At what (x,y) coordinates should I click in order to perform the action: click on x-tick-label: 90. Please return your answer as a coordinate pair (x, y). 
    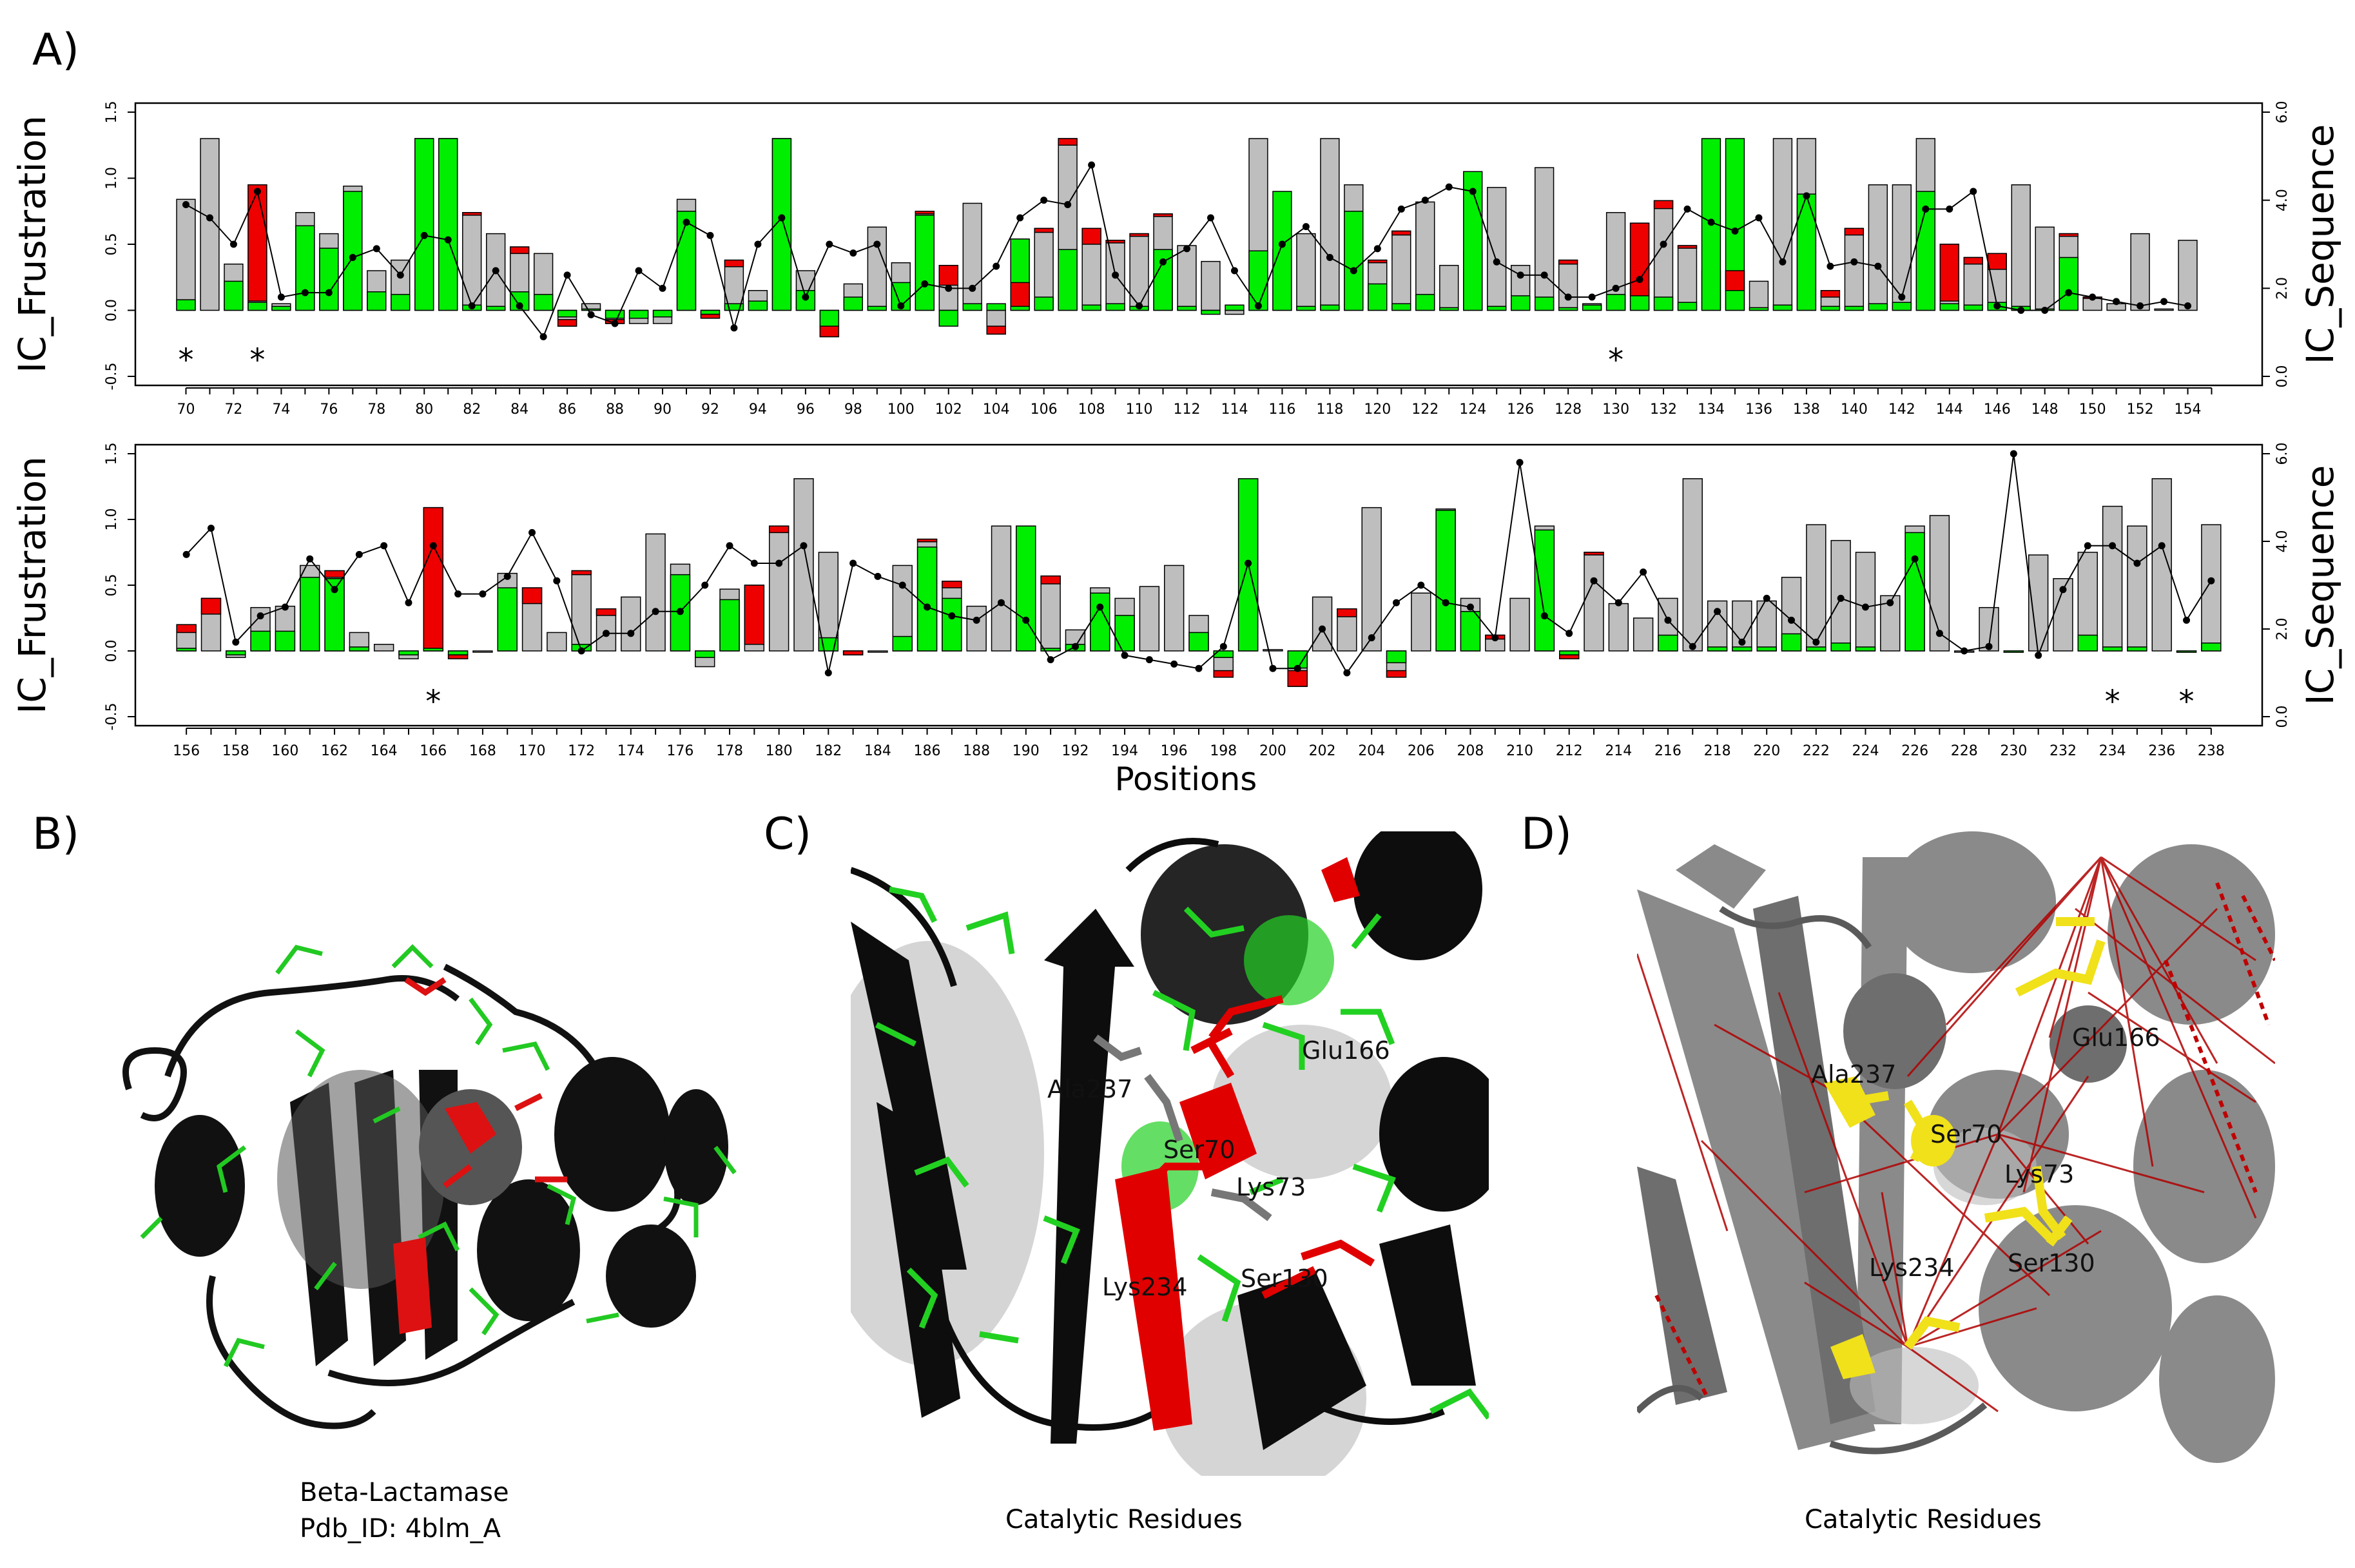
    Looking at the image, I should click on (663, 410).